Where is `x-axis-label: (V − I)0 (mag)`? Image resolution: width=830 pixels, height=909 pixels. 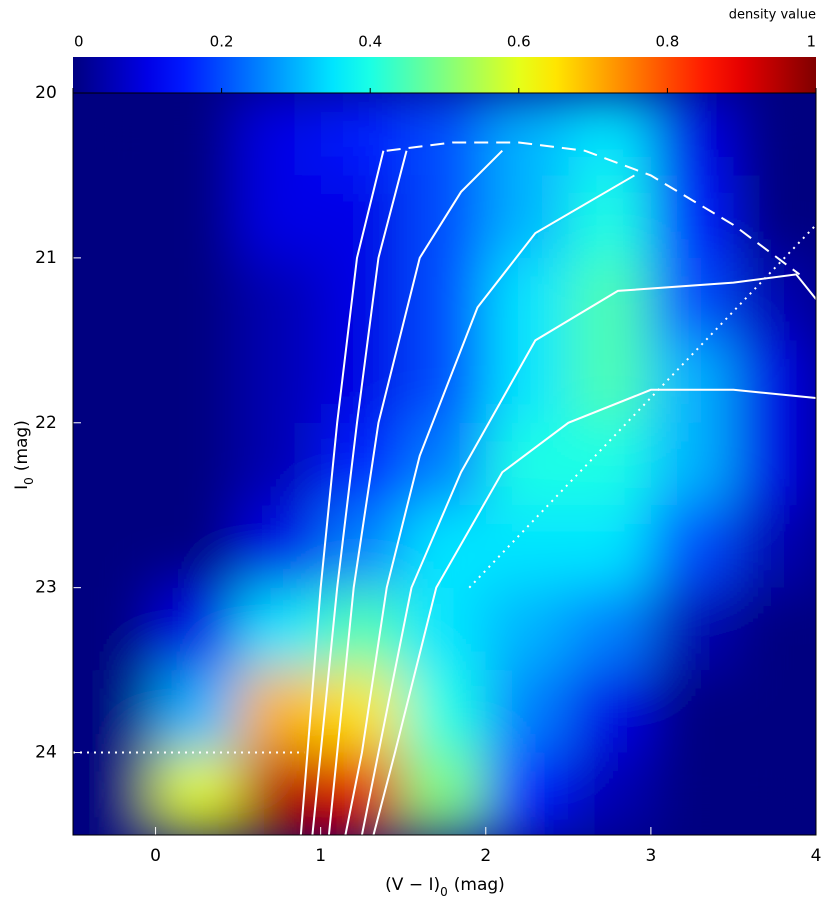 x-axis-label: (V − I)0 (mag) is located at coordinates (445, 887).